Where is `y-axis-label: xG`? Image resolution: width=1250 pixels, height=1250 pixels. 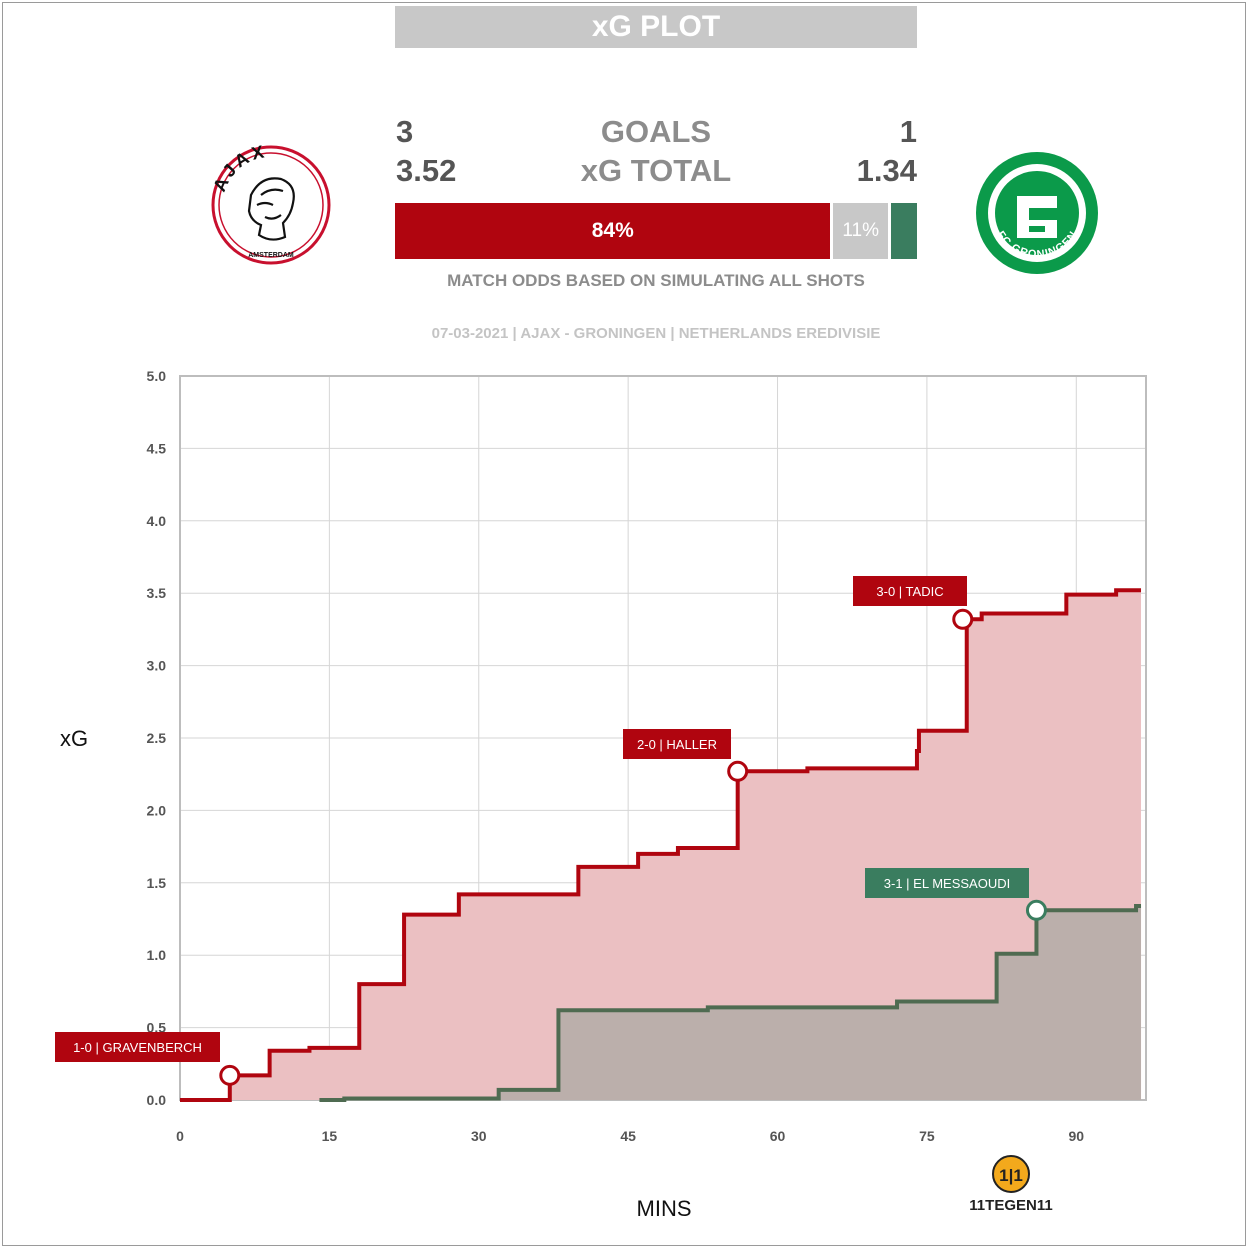
y-axis-label: xG is located at coordinates (74, 738).